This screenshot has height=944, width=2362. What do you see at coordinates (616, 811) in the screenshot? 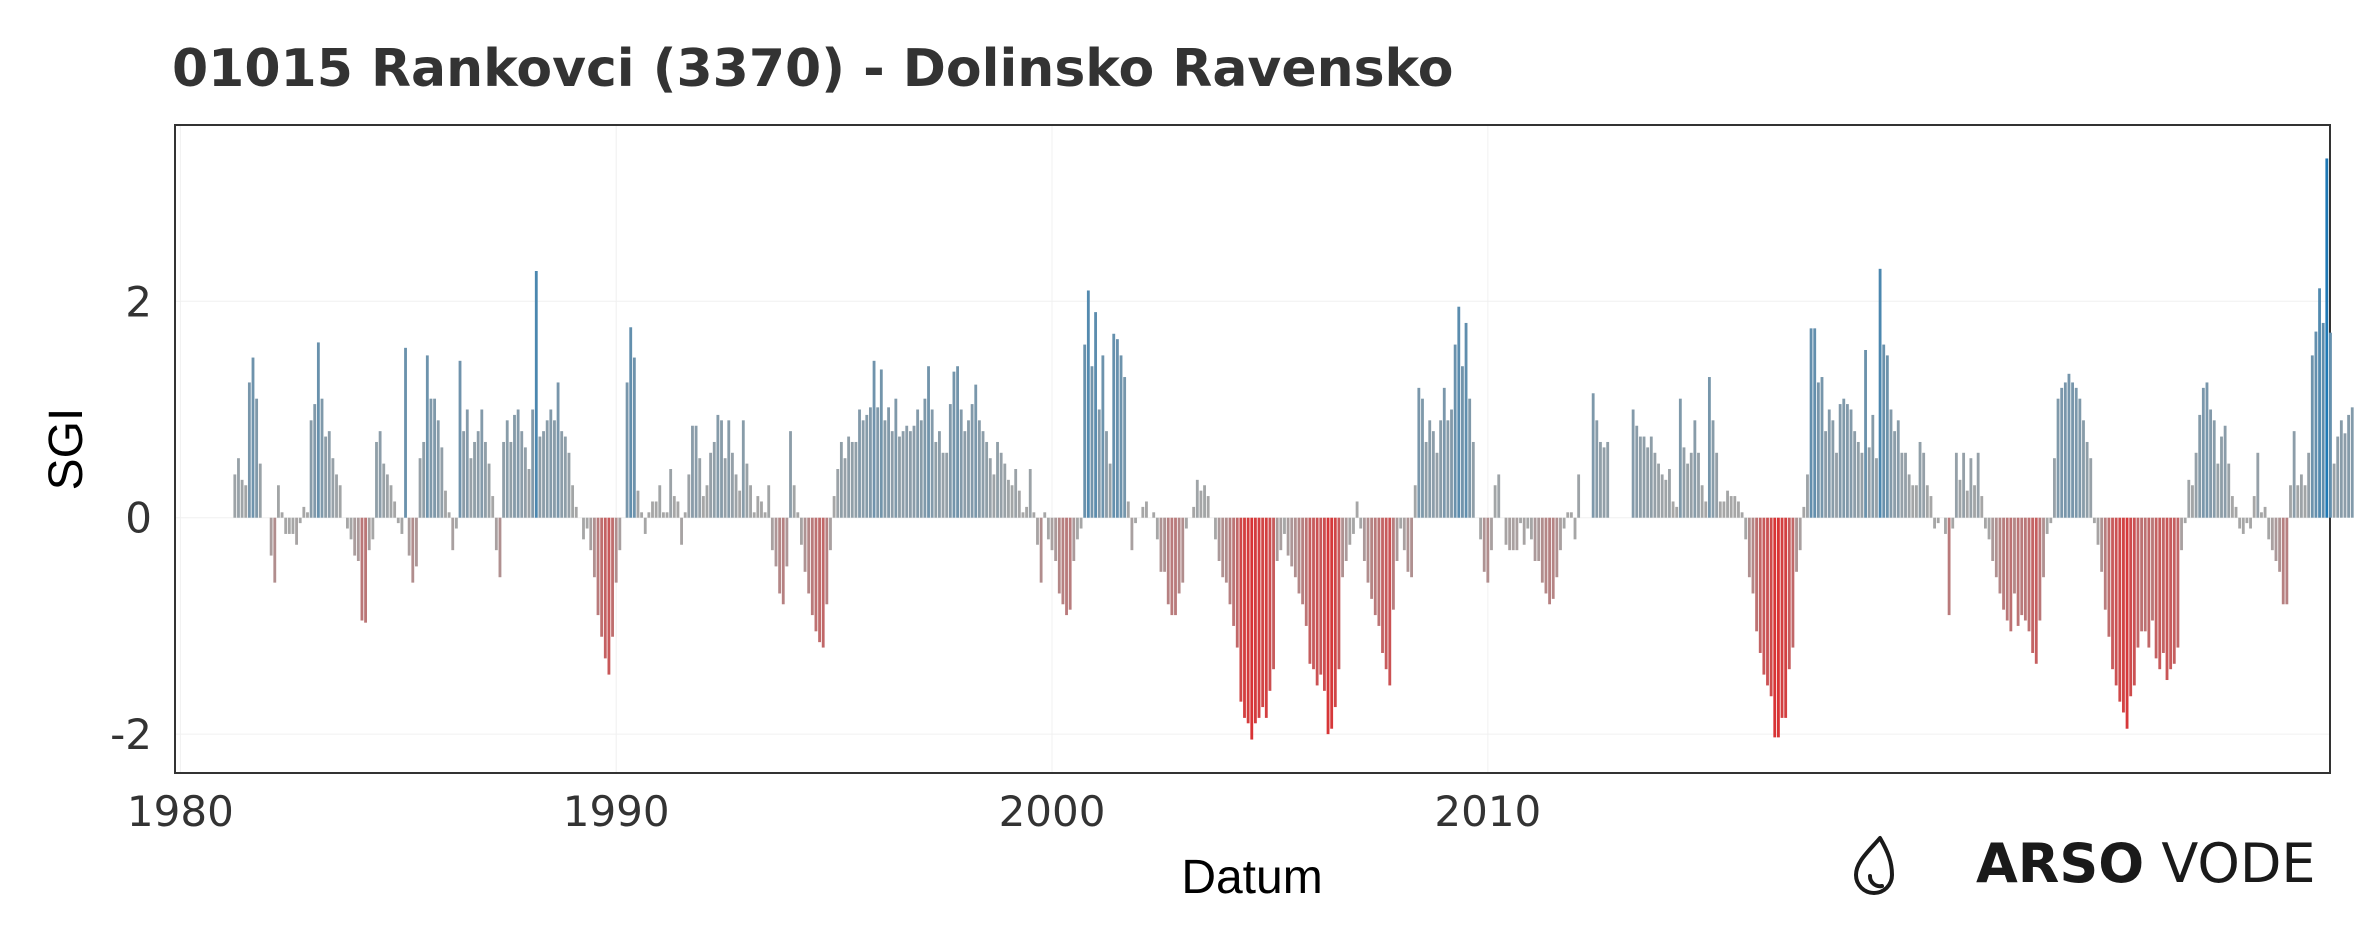
I see `x-tick-label: 1990` at bounding box center [616, 811].